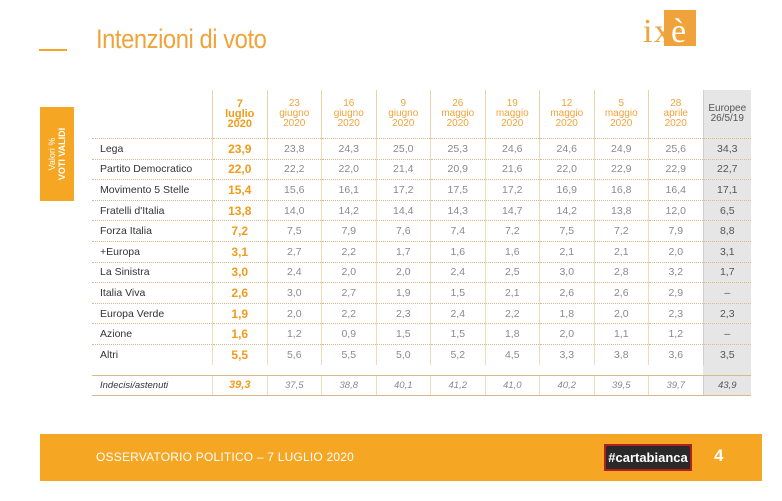 Image resolution: width=782 pixels, height=501 pixels. What do you see at coordinates (53, 50) in the screenshot?
I see `title-rule` at bounding box center [53, 50].